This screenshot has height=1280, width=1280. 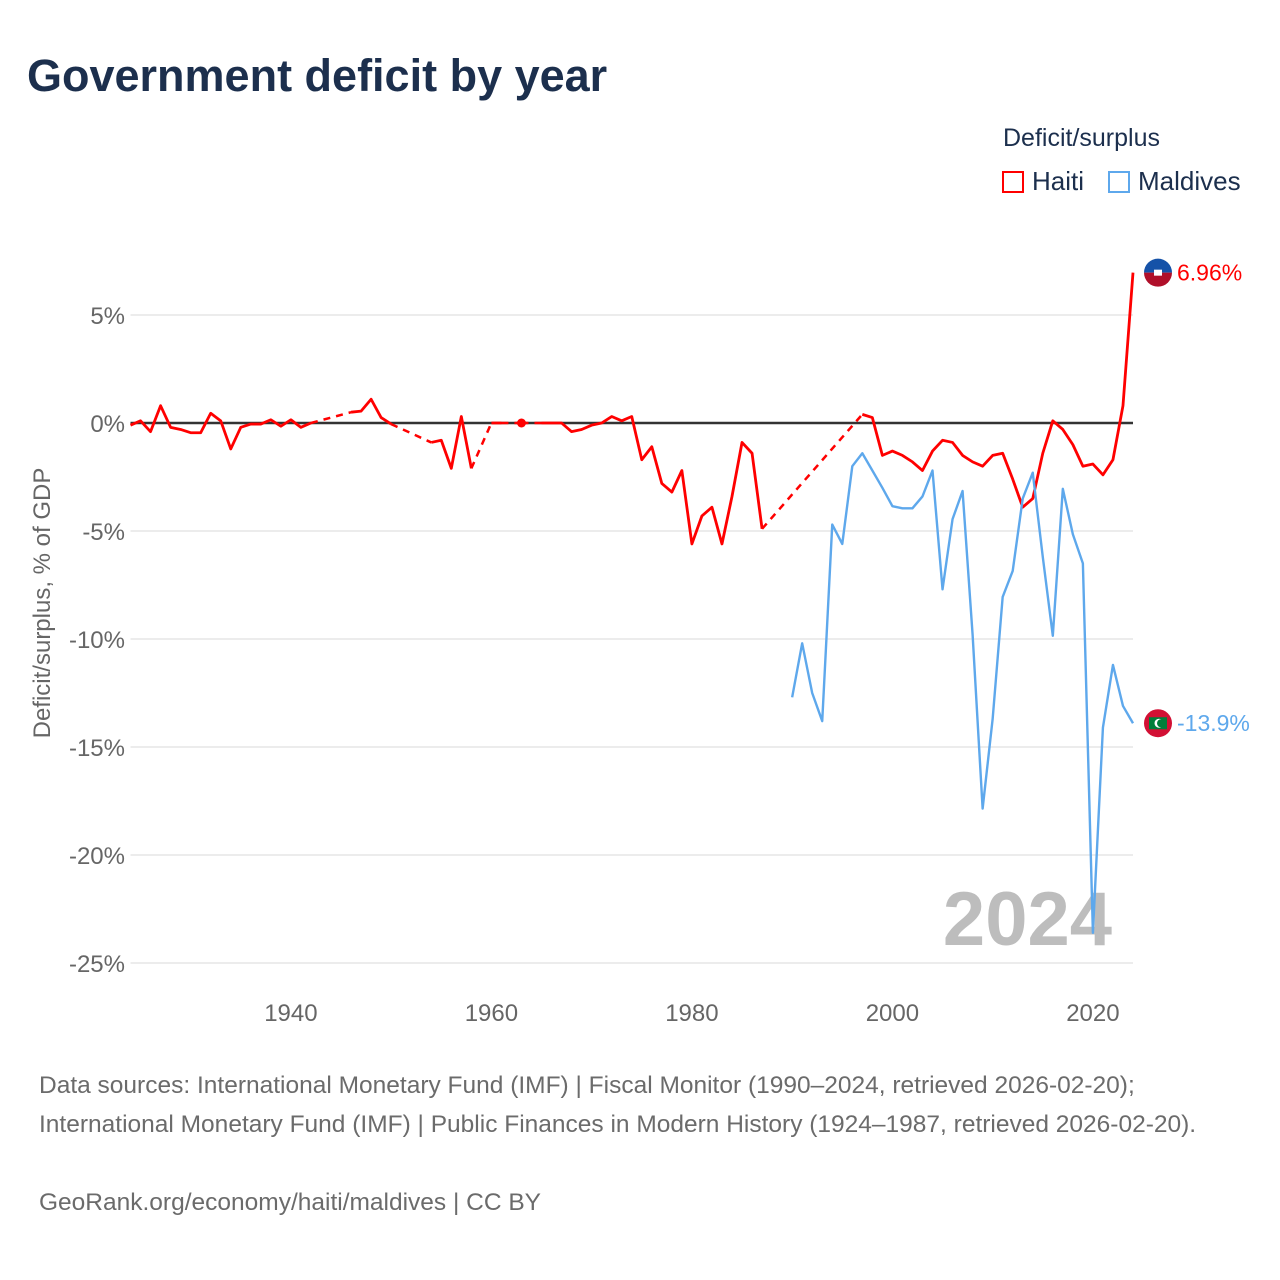 What do you see at coordinates (1189, 181) in the screenshot?
I see `legend-label-maldives: Maldives` at bounding box center [1189, 181].